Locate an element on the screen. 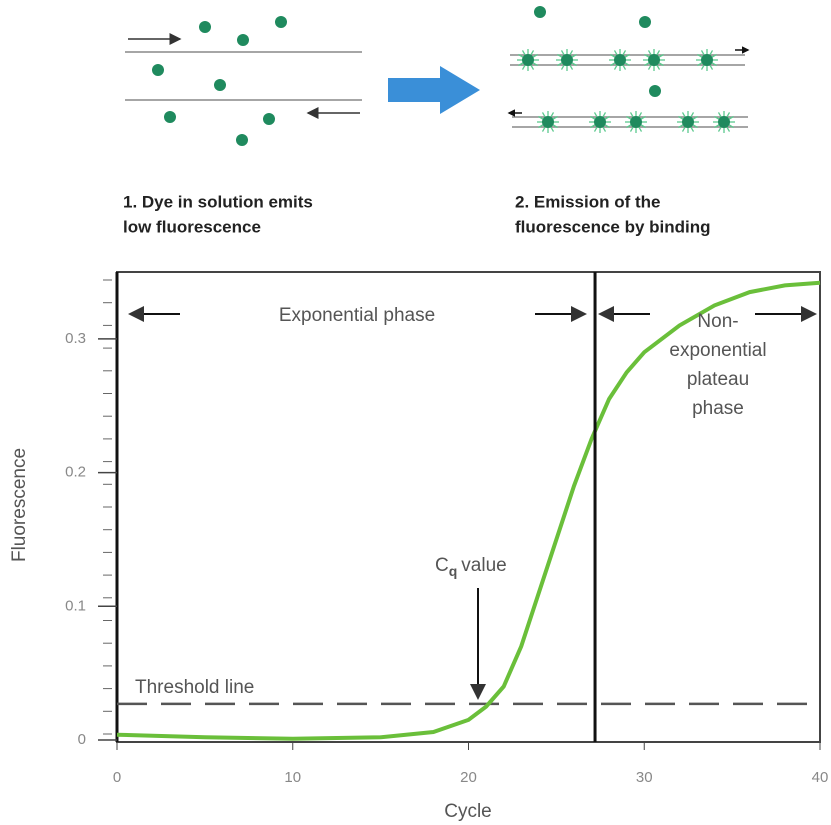 The image size is (831, 825). plateau-label: Non- is located at coordinates (717, 321).